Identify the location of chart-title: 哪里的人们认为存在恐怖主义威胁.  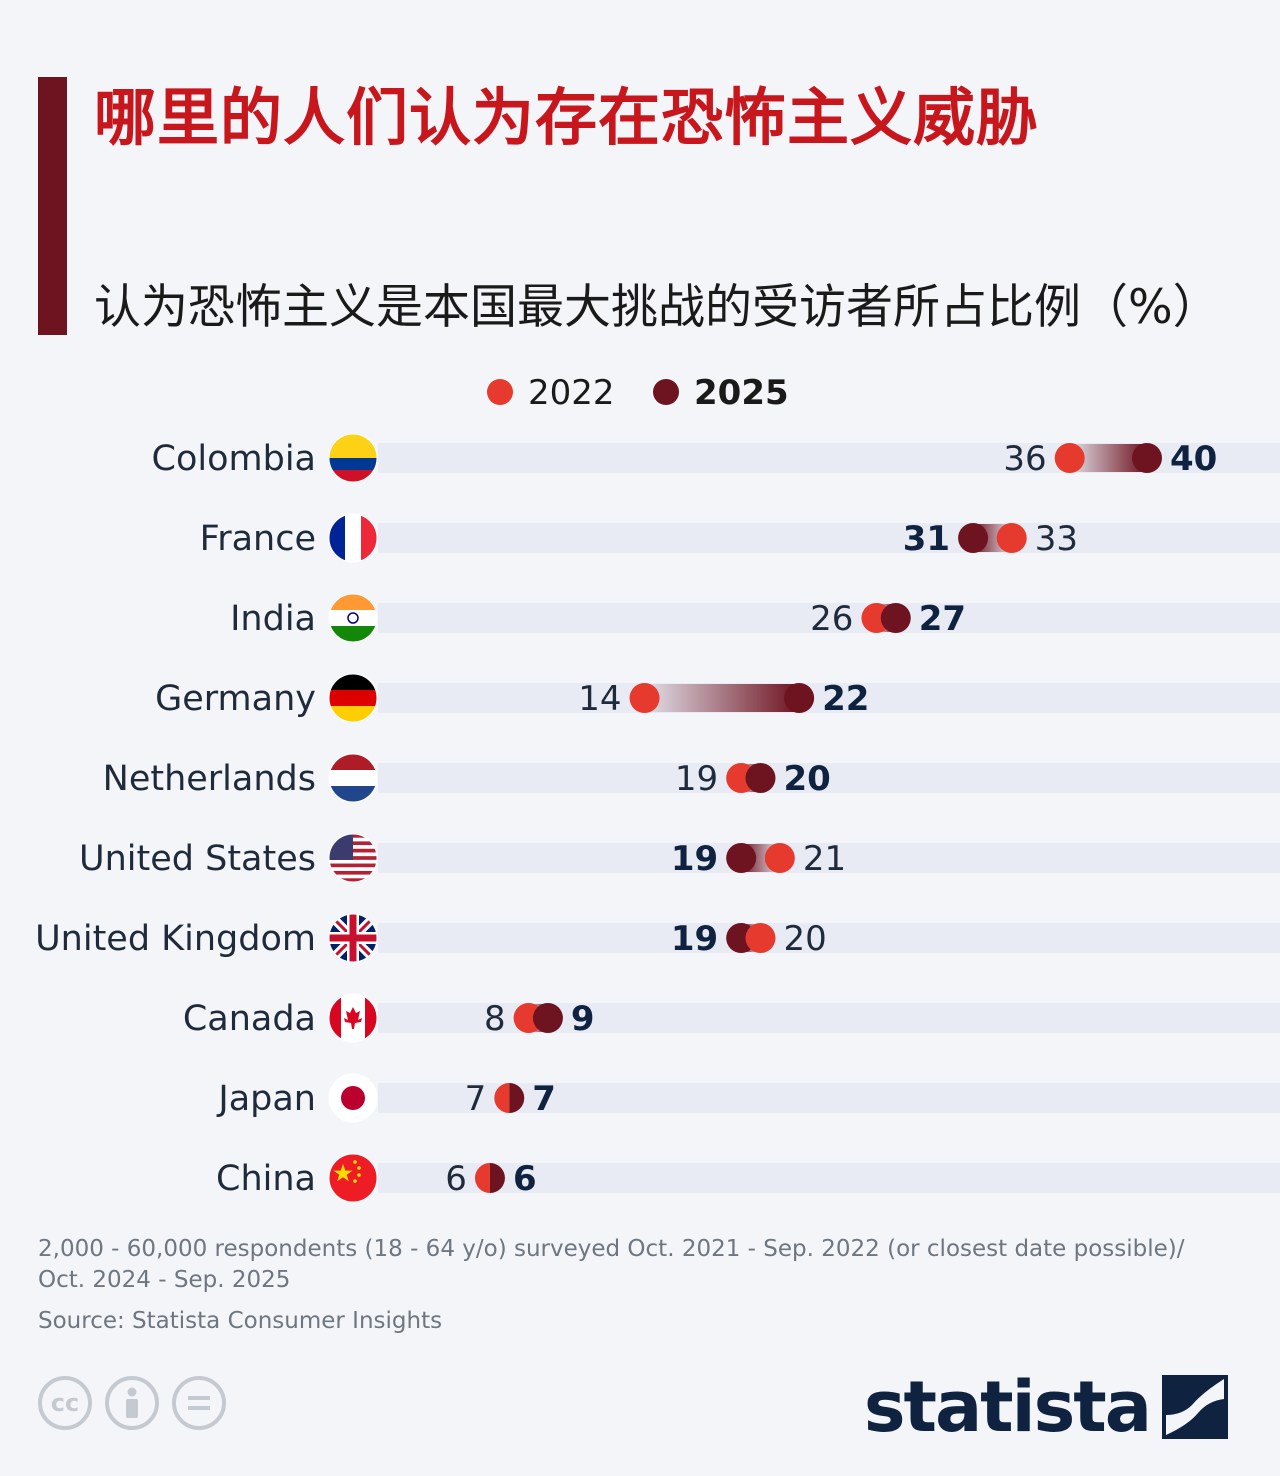
(567, 117).